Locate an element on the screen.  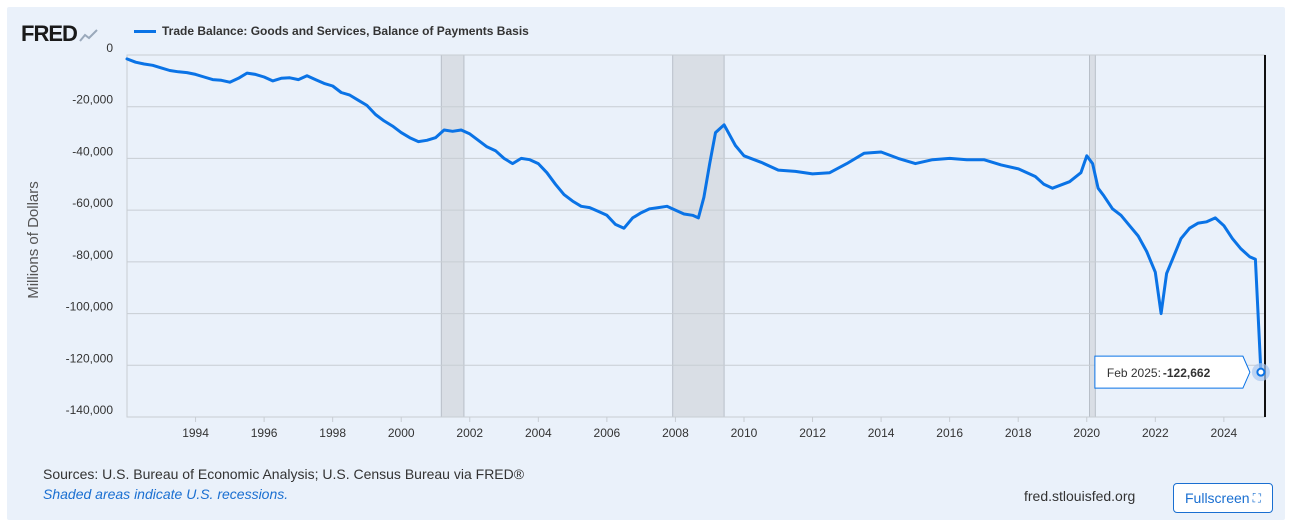
x-tick-label: 2000 is located at coordinates (401, 433).